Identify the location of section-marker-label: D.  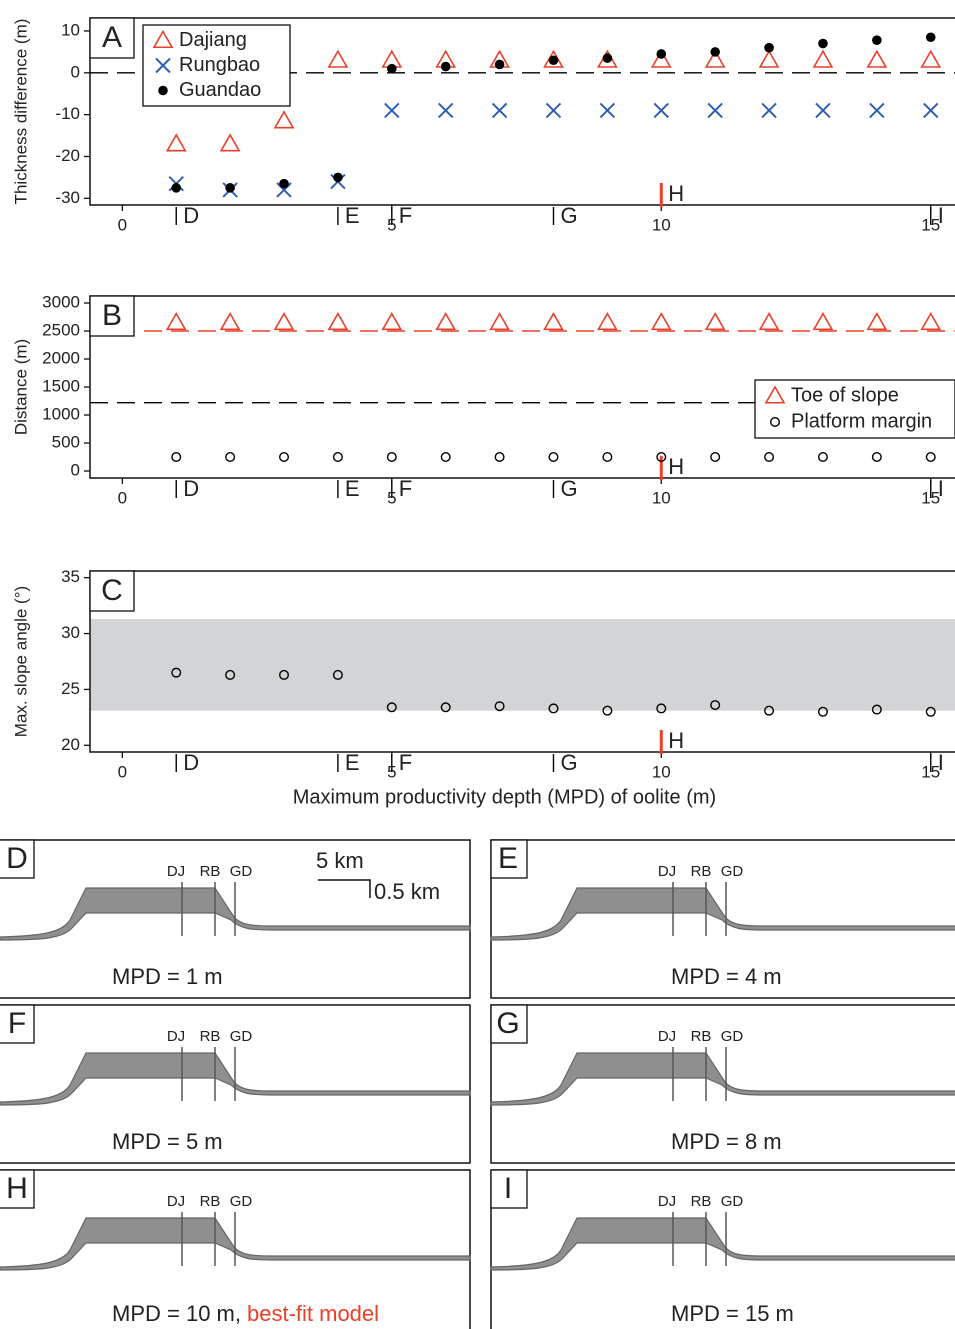
(191, 488).